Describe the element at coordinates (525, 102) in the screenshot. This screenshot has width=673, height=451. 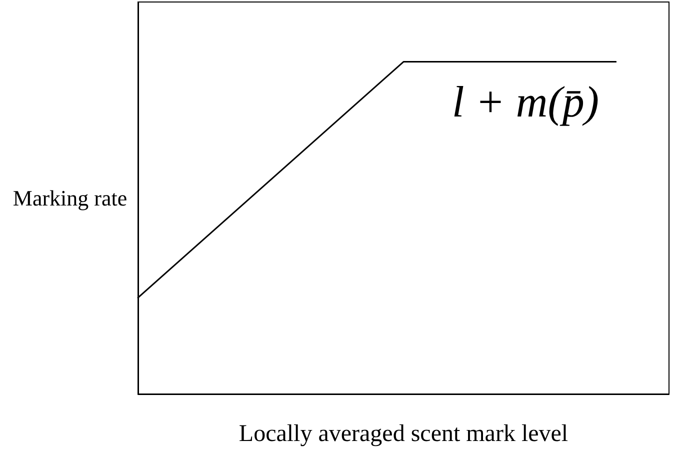
I see `annotation: l + m(p̄)` at that location.